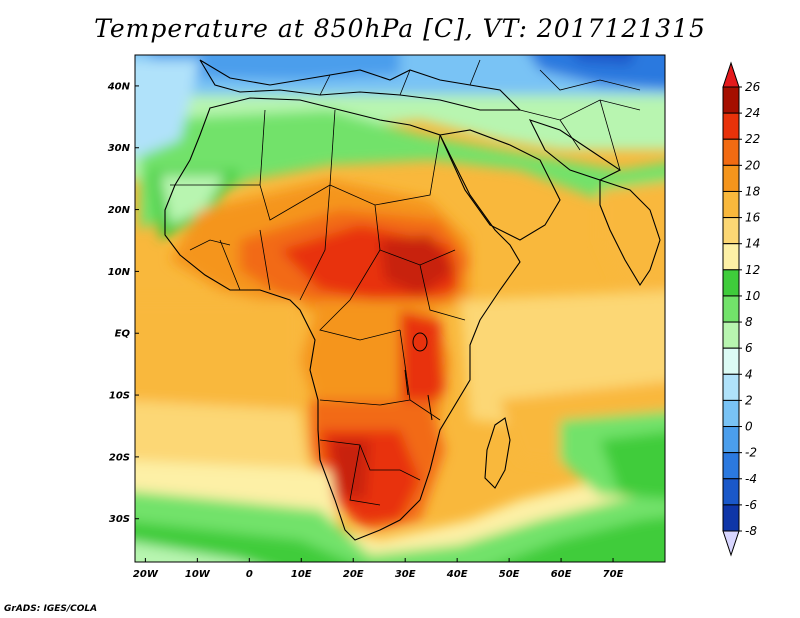 This screenshot has height=618, width=800. What do you see at coordinates (146, 574) in the screenshot?
I see `lon-tick-label: 20W` at bounding box center [146, 574].